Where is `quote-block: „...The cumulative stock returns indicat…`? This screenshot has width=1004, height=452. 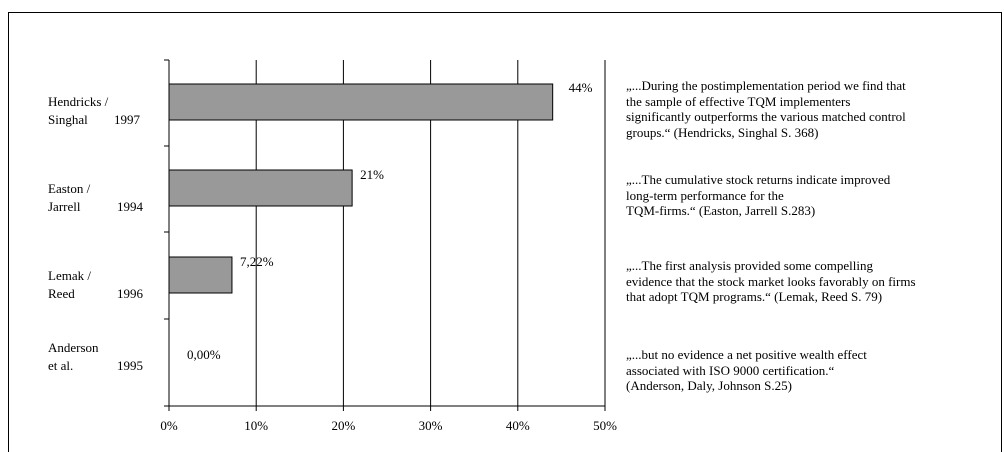 quote-block: „...The cumulative stock returns indicat… is located at coordinates (806, 195).